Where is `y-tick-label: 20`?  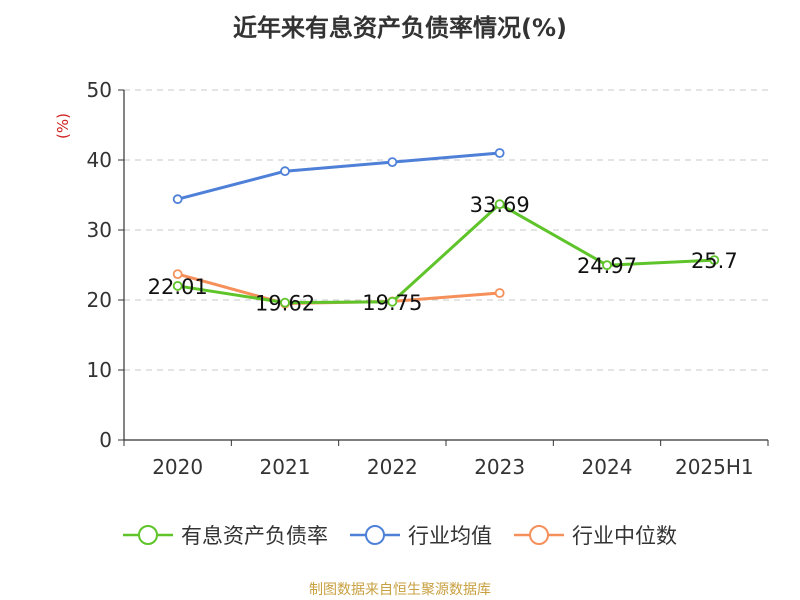 y-tick-label: 20 is located at coordinates (99, 300).